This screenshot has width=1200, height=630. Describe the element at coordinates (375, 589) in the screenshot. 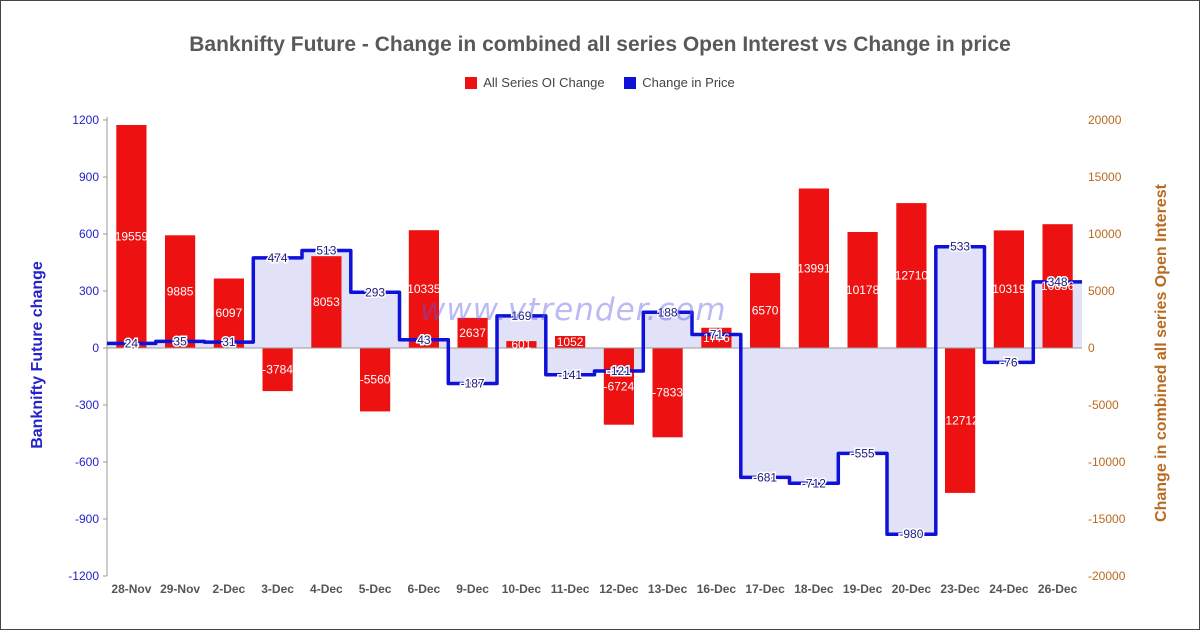

I see `x-tick-label: 5-Dec` at that location.